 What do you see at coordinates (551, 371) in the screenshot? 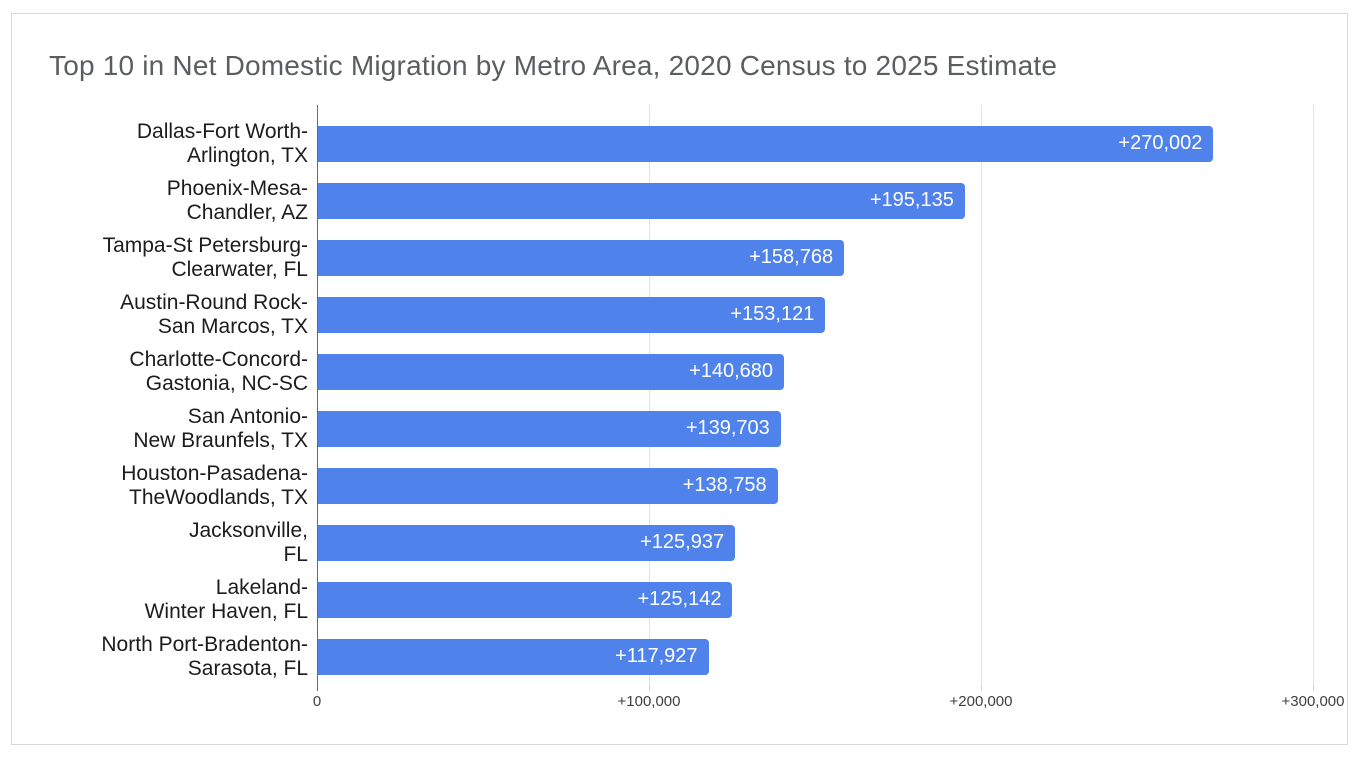
I see `bar: +140,680` at bounding box center [551, 371].